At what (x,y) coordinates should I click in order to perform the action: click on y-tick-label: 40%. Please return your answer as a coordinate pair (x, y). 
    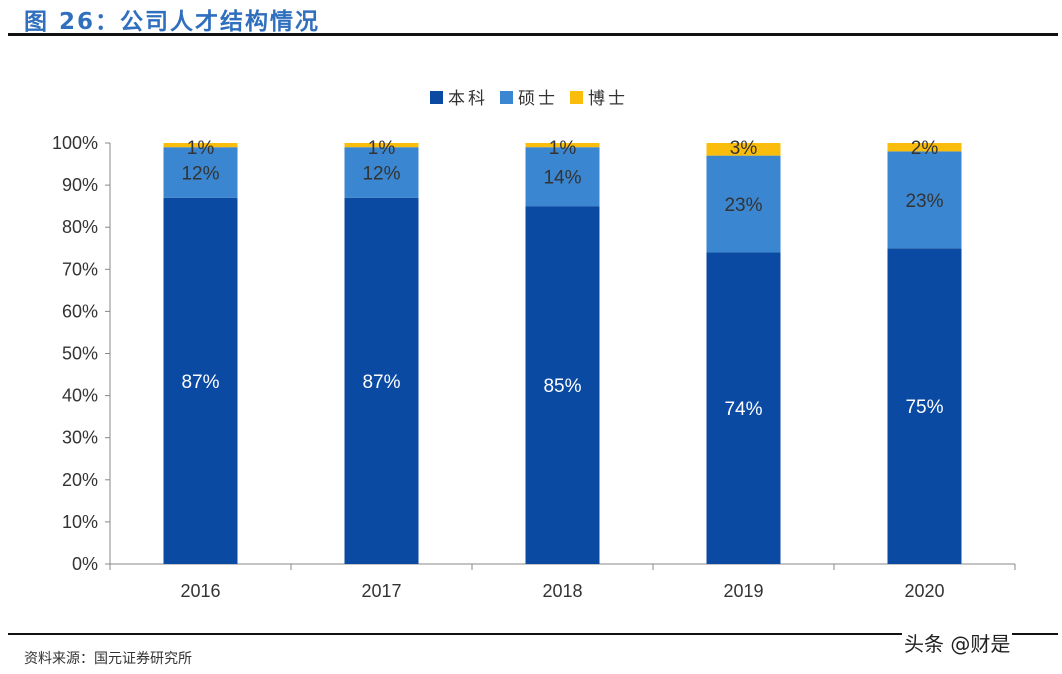
    Looking at the image, I should click on (80, 396).